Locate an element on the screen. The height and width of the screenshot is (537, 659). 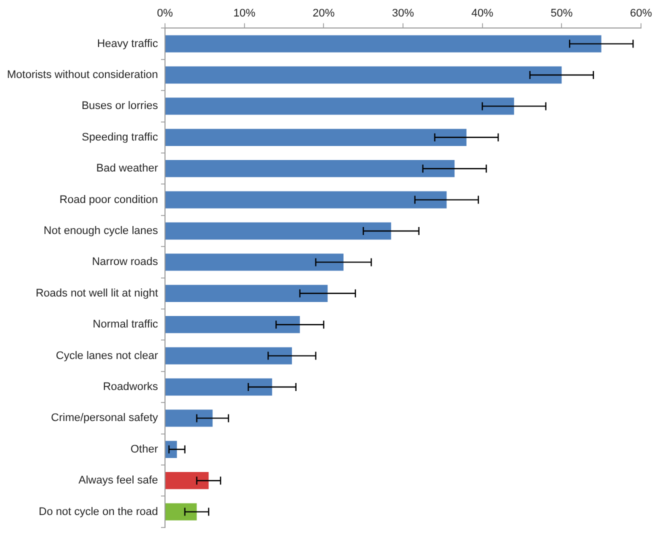
y-tick-label: Road poor condition is located at coordinates (109, 200).